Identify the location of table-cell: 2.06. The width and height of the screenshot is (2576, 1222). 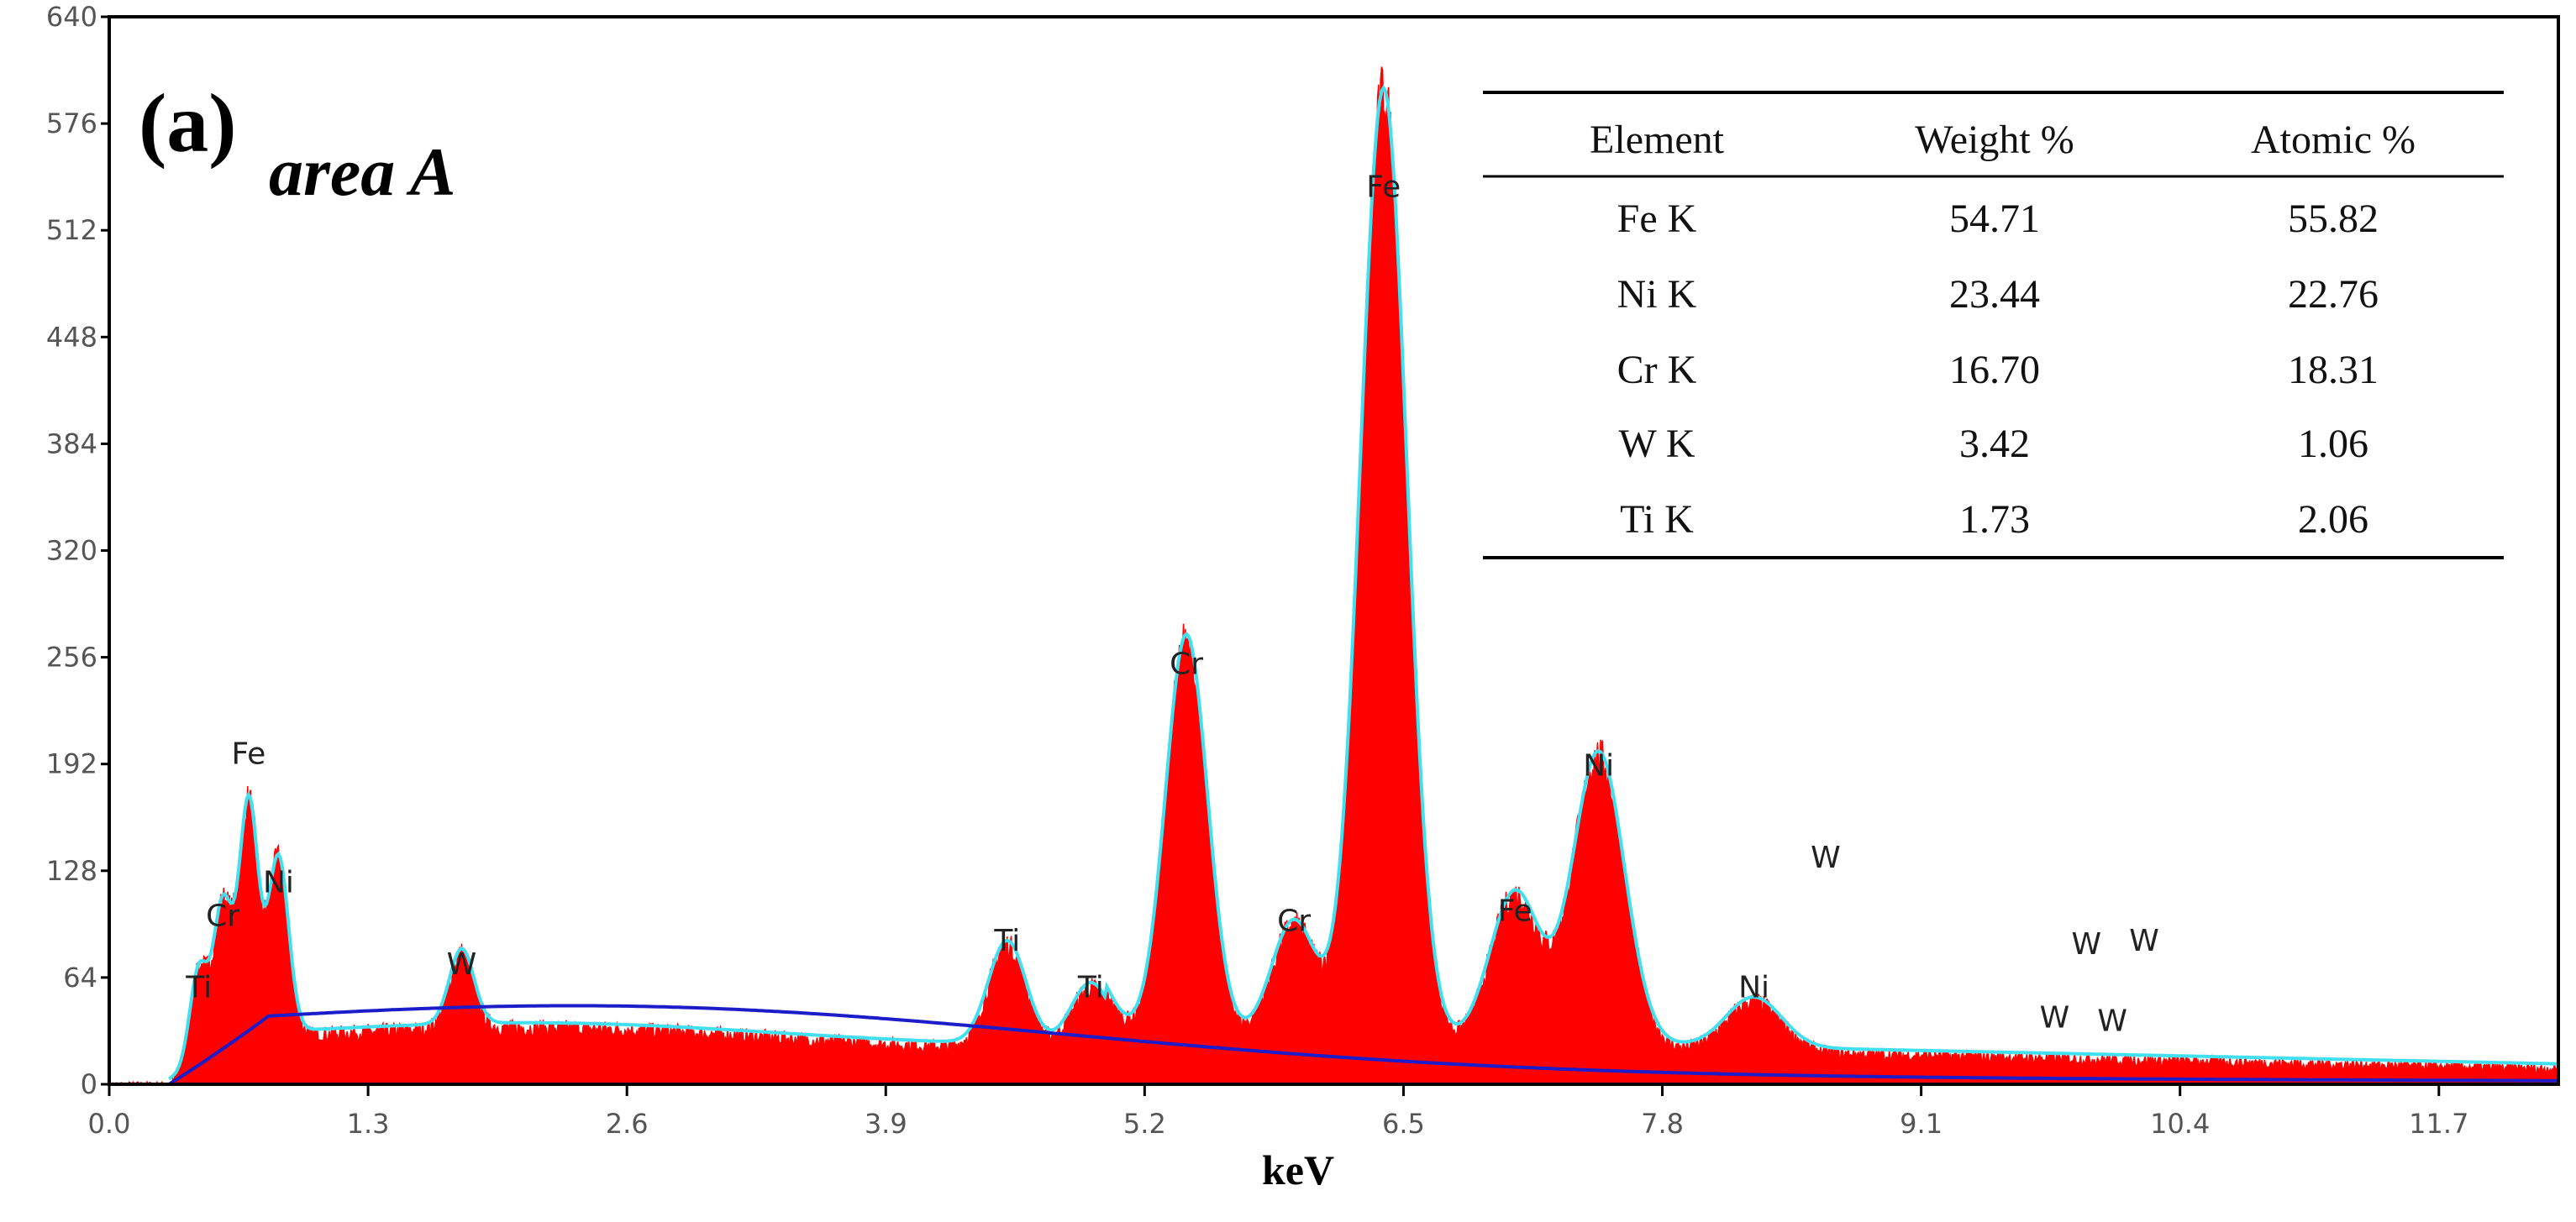
(2333, 519).